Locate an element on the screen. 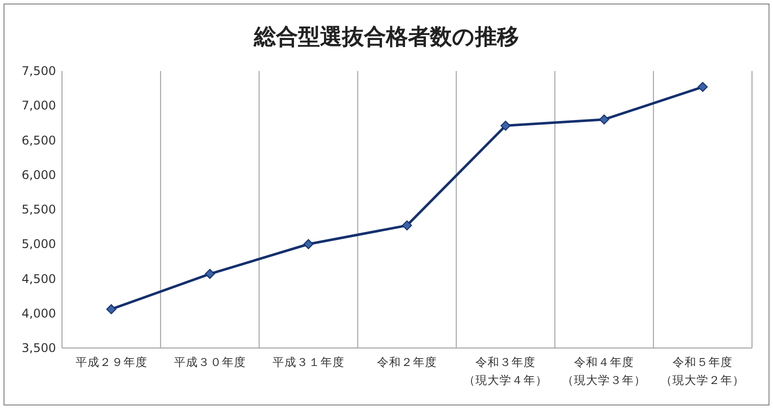 The height and width of the screenshot is (409, 773). y-tick-label: 7,500 is located at coordinates (39, 71).